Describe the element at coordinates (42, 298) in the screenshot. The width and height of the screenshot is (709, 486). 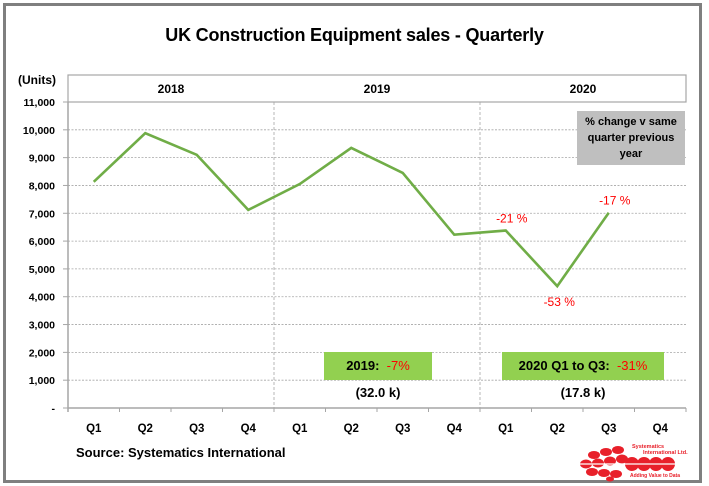
I see `y-tick-label: 4,000` at that location.